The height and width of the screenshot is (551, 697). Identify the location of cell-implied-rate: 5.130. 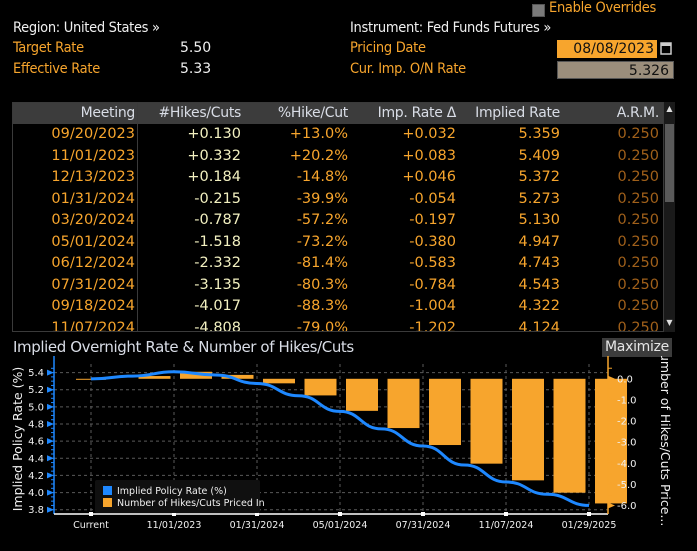
(539, 220).